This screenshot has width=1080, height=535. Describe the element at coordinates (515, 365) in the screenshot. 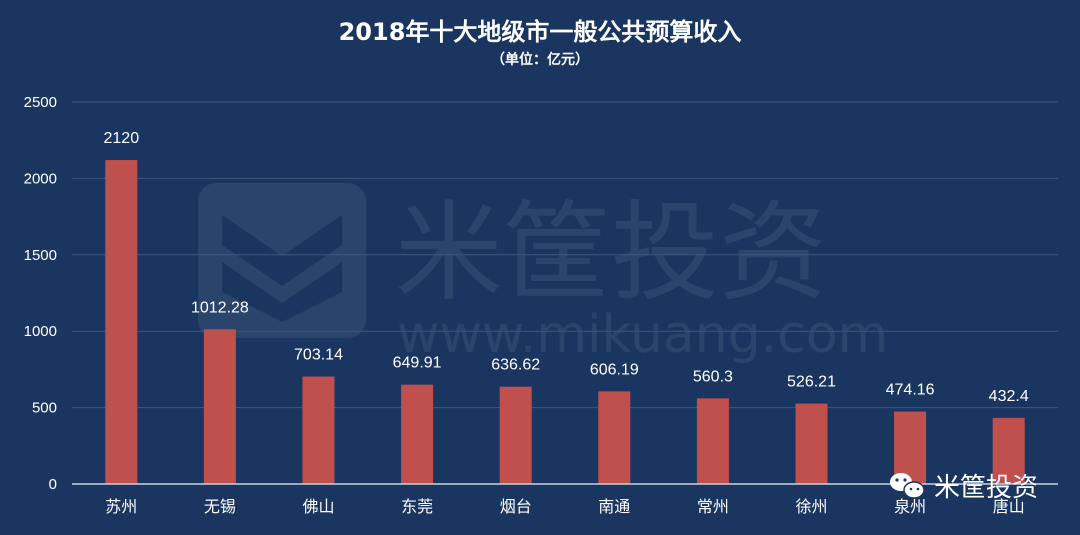

I see `data-label: 636.62` at that location.